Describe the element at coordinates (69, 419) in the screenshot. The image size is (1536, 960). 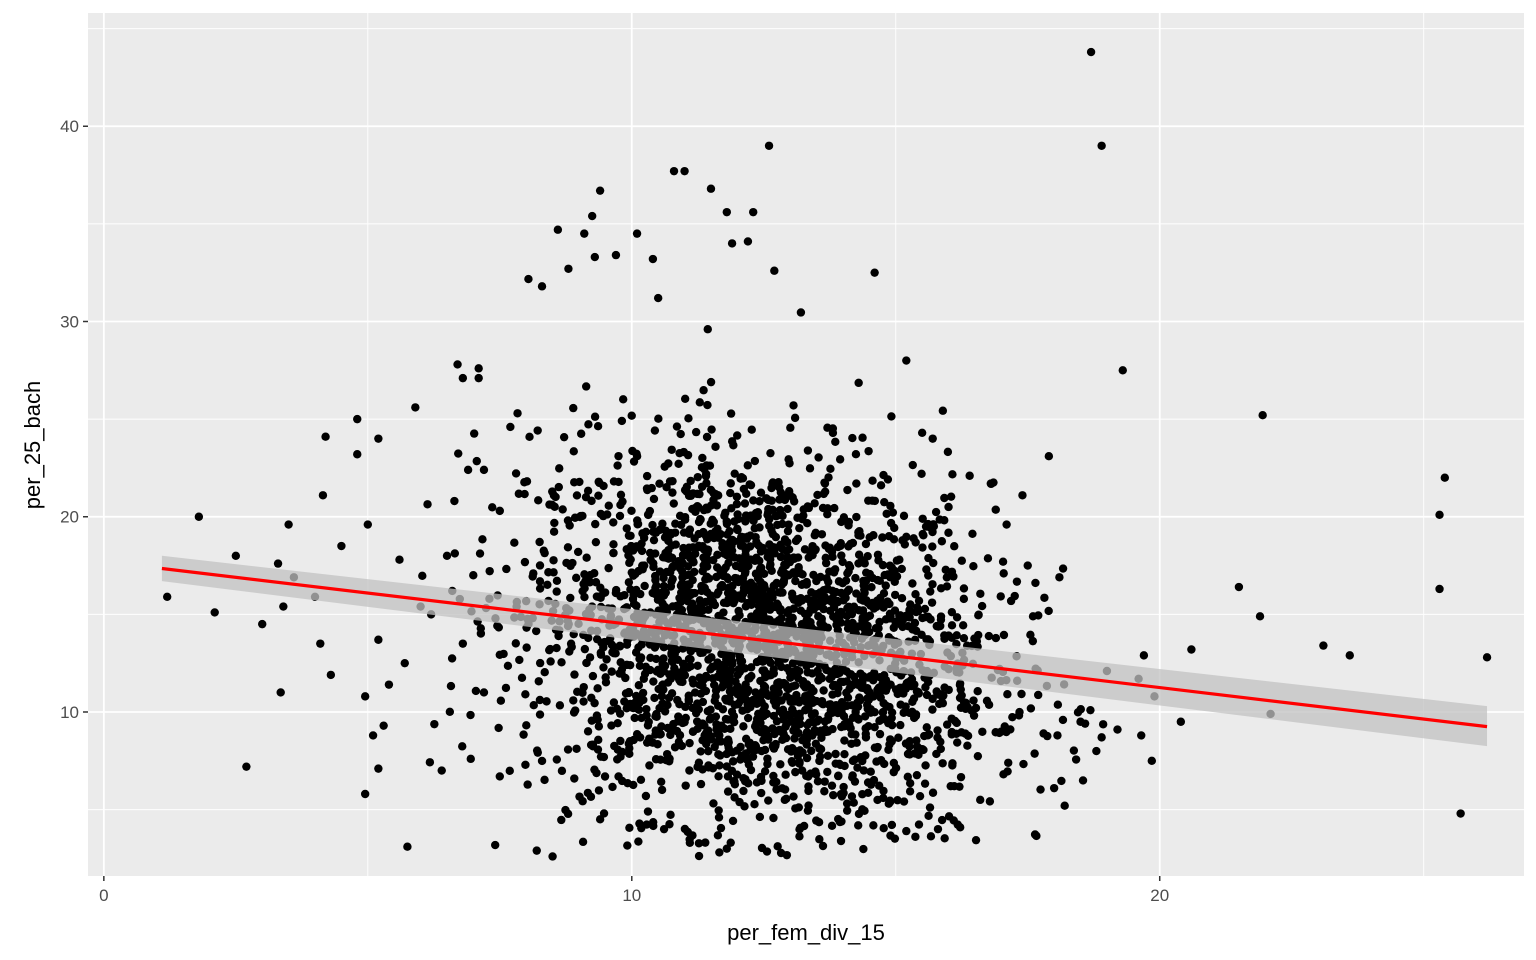
I see `y-tick-labels: 10 20 30 40` at that location.